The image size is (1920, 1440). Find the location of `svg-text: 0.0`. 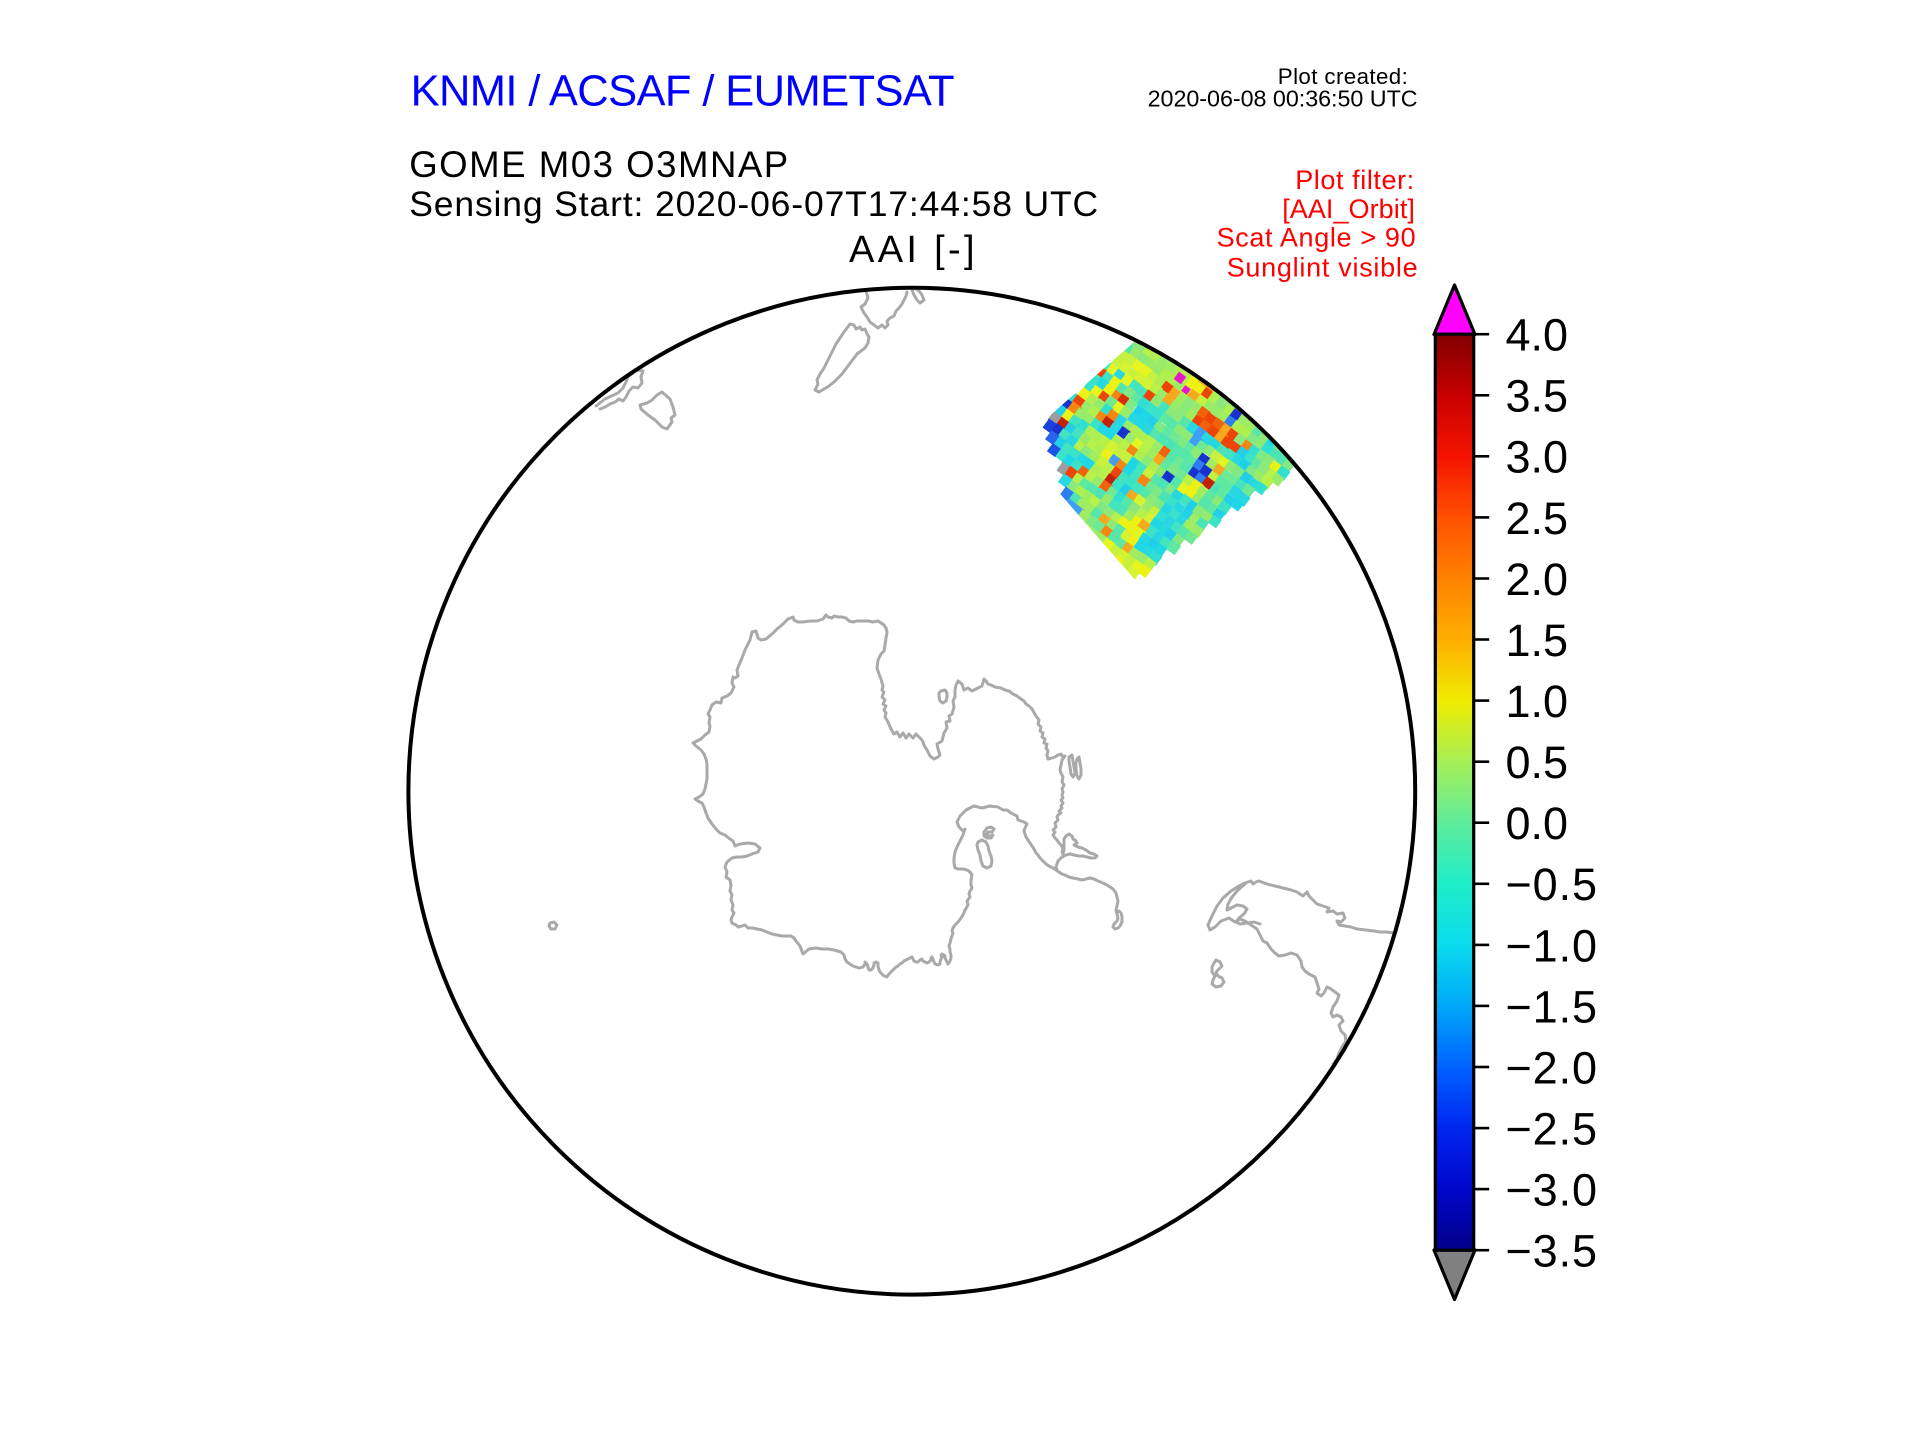

svg-text: 0.0 is located at coordinates (1537, 823).